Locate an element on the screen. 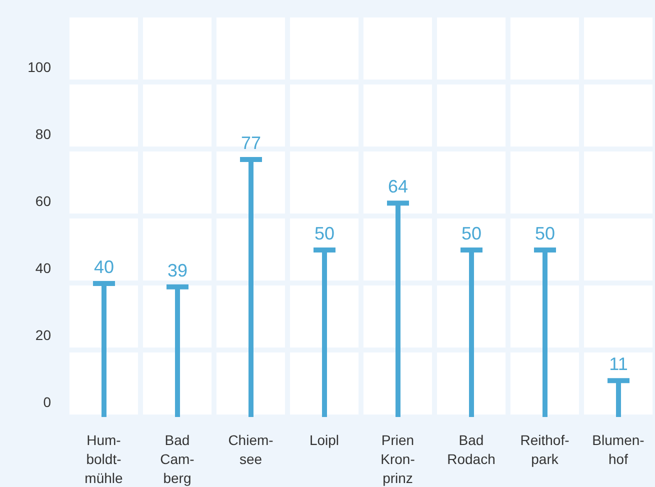 The width and height of the screenshot is (655, 487). y-tick-label: 40 is located at coordinates (43, 268).